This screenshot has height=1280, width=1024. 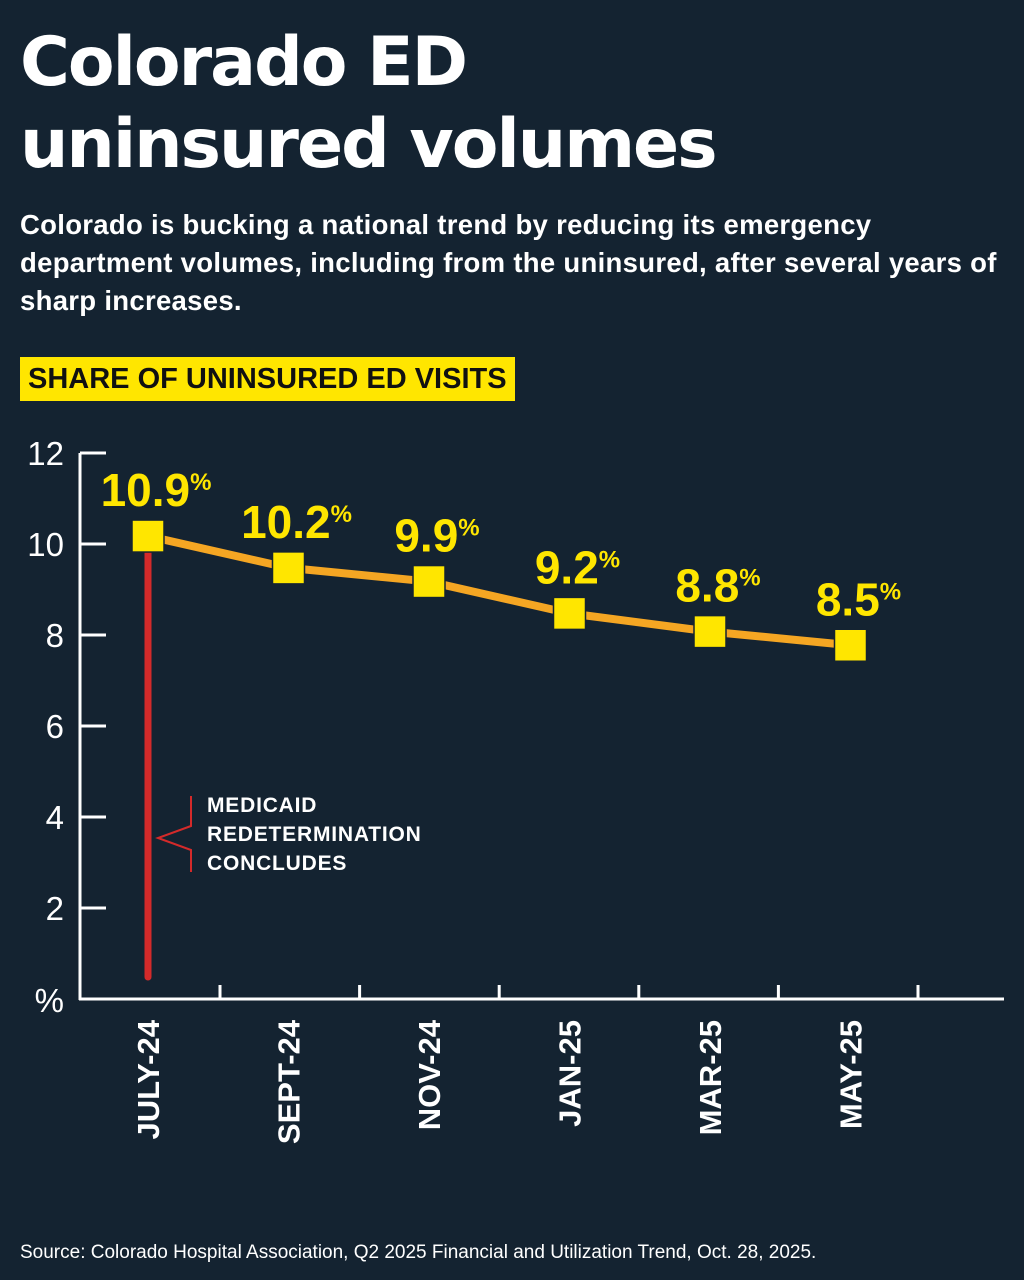 I want to click on y-tick-label: 4, so click(x=55, y=817).